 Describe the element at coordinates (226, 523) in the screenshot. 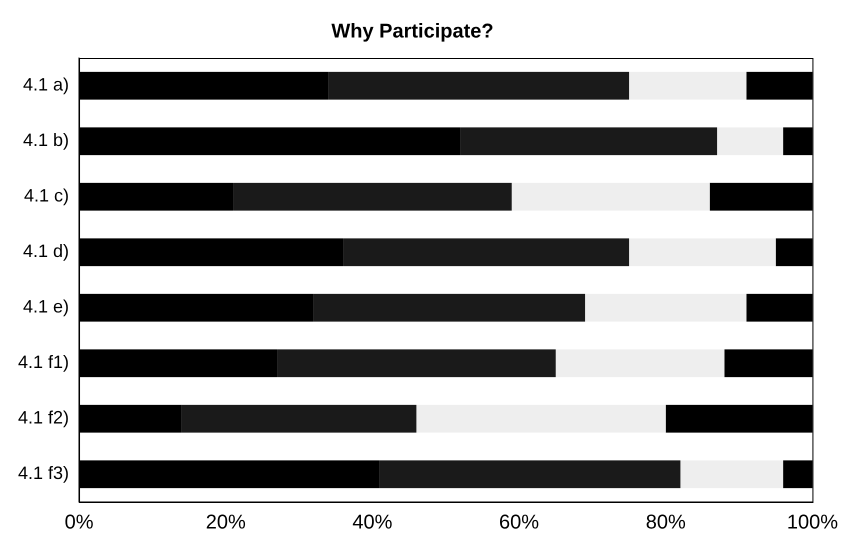

I see `x-tick-label: 20%` at that location.